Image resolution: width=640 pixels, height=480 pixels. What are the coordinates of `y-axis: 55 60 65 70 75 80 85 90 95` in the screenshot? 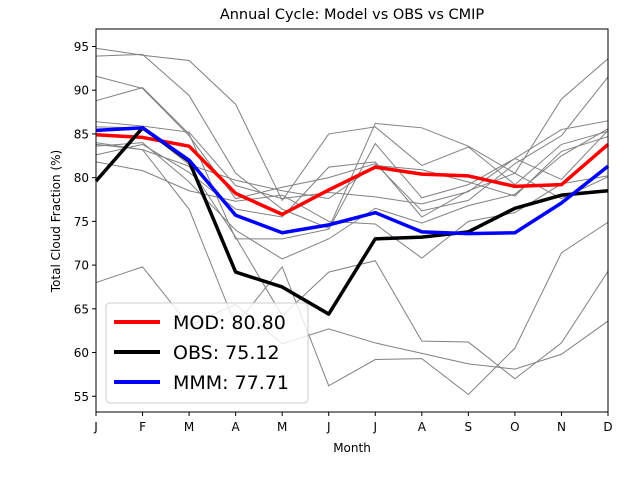 It's located at (85, 222).